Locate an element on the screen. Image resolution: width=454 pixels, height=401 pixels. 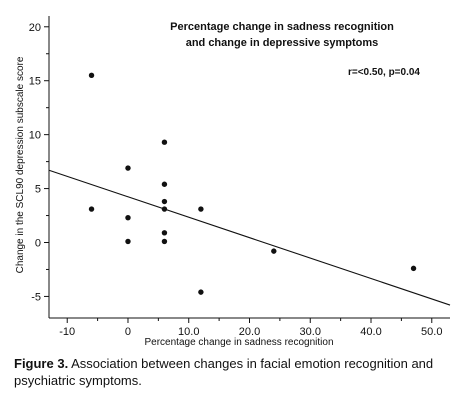
y-tick-label: 0 is located at coordinates (38, 244).